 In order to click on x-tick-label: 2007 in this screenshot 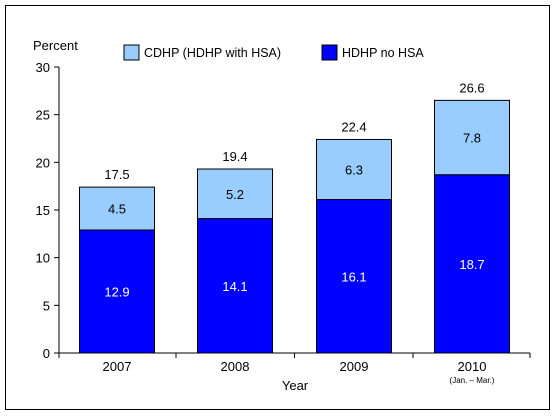, I will do `click(117, 366)`.